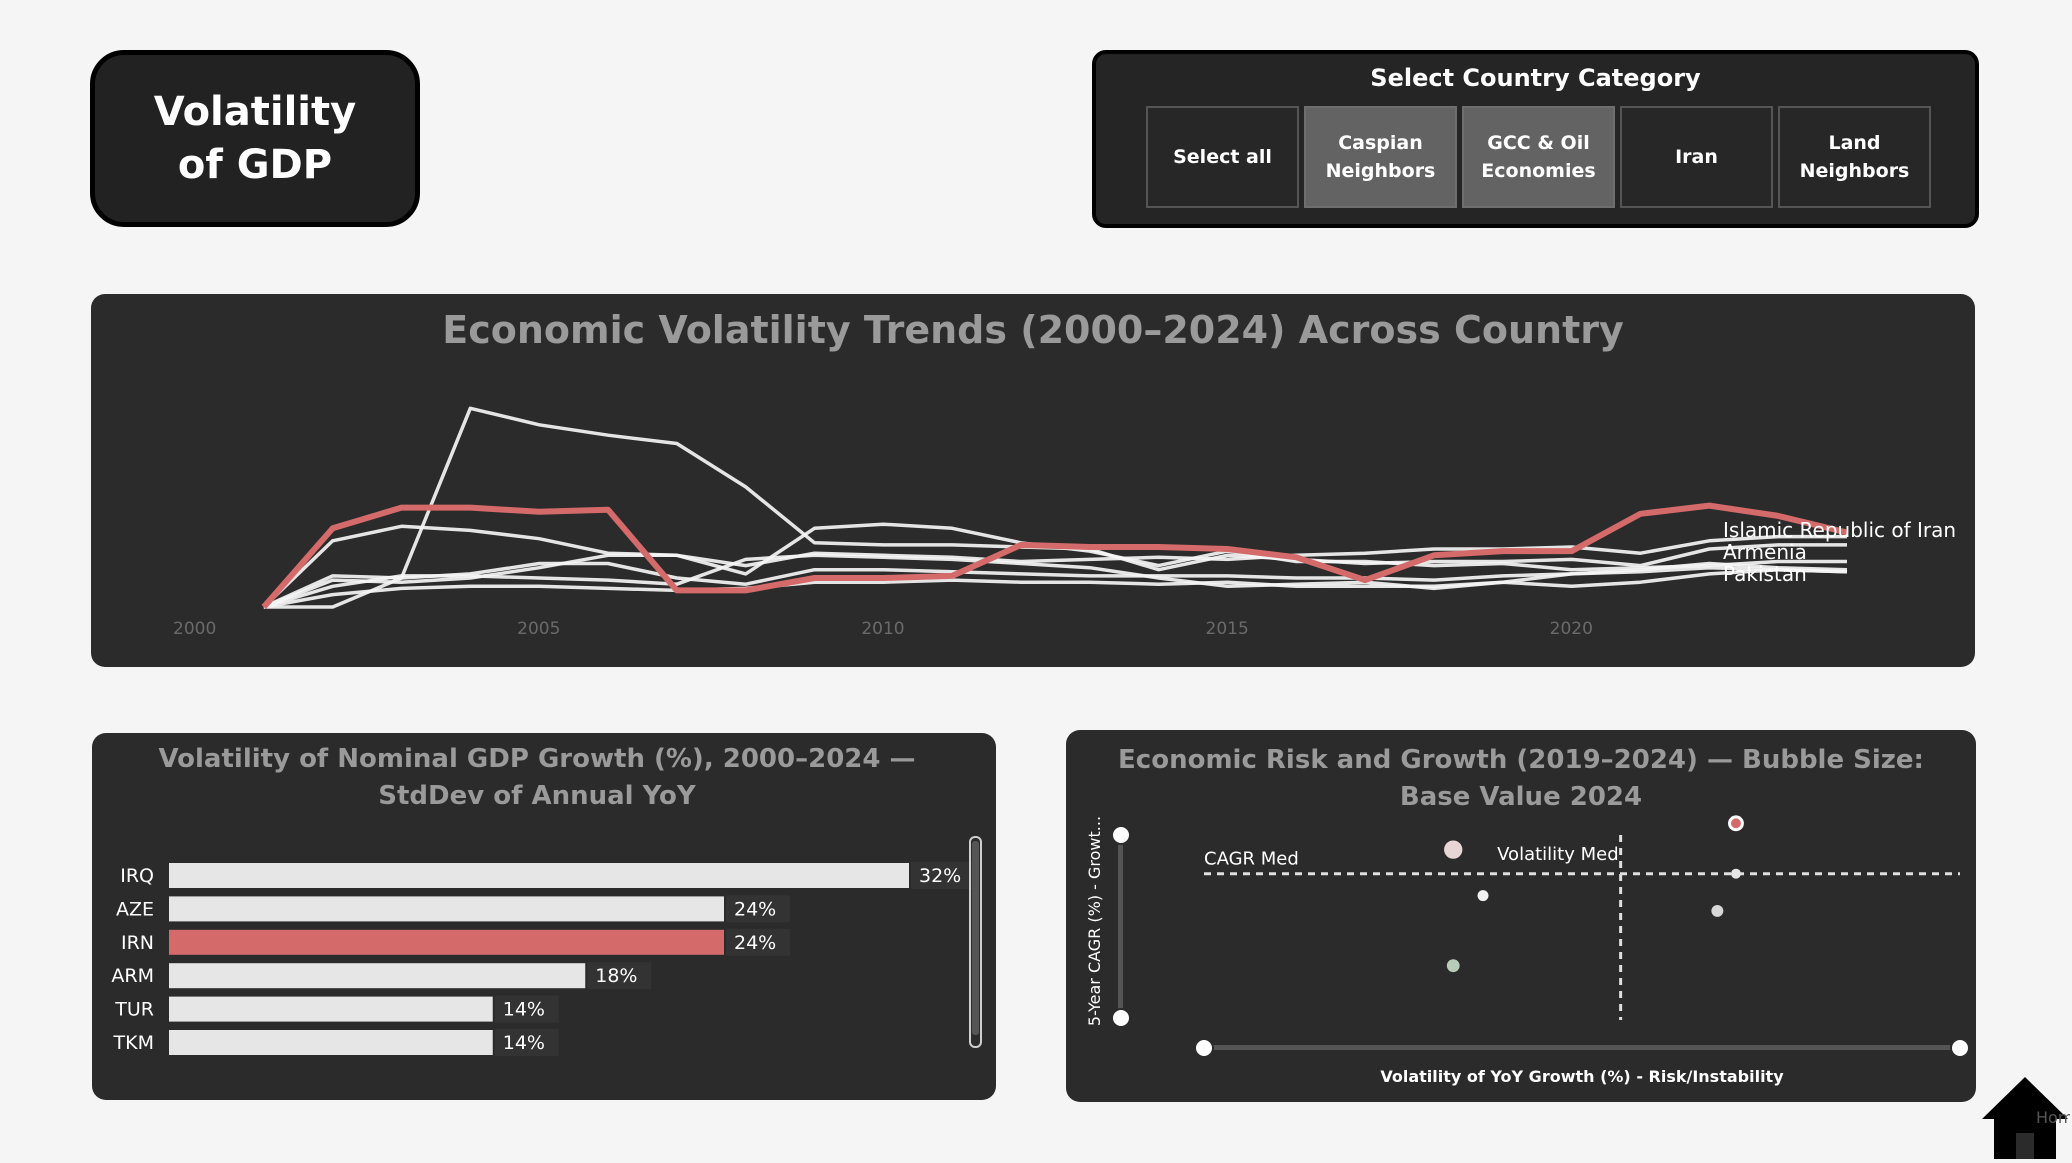  I want to click on scrollbar-track, so click(975, 942).